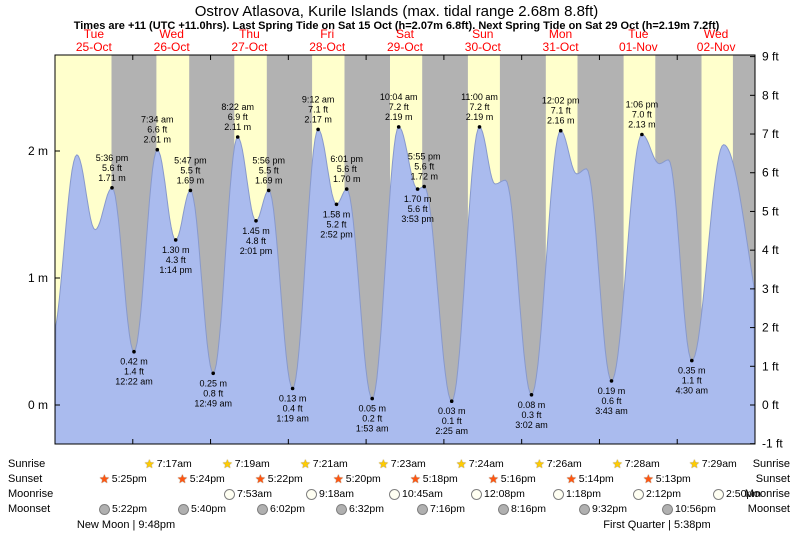 The width and height of the screenshot is (793, 539). Describe the element at coordinates (27, 464) in the screenshot. I see `sunrise-label-left: Sunrise` at that location.